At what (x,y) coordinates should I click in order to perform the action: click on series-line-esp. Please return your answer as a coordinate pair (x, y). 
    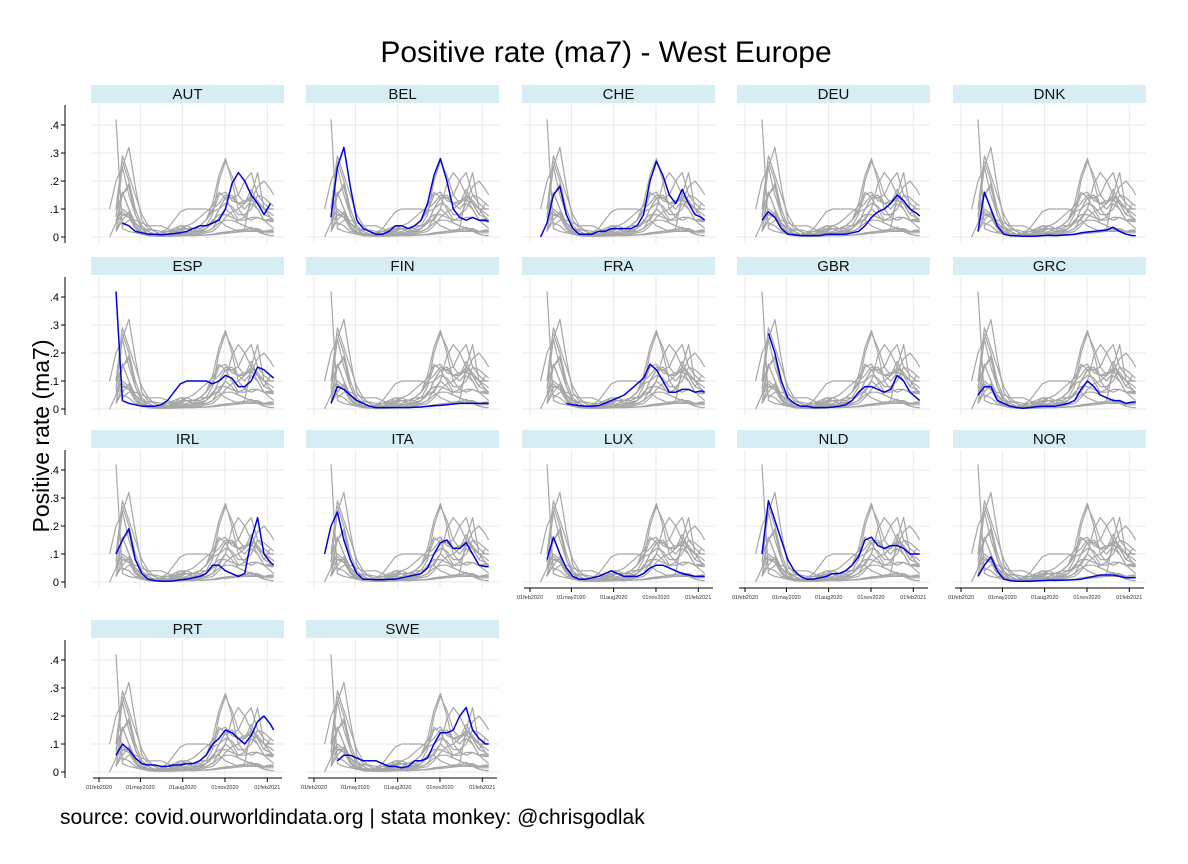
    Looking at the image, I should click on (195, 349).